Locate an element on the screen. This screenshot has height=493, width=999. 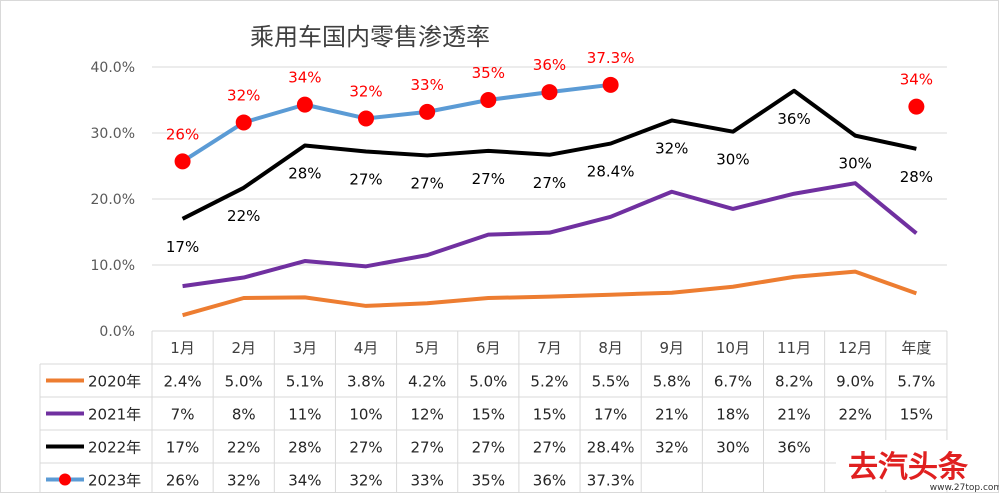
table-cell: 8.2% is located at coordinates (794, 382).